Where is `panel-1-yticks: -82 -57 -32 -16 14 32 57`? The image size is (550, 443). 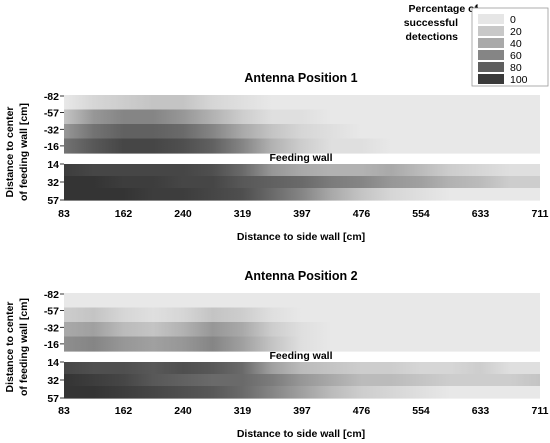
panel-1-yticks: -82 -57 -32 -16 14 32 57 is located at coordinates (54, 149).